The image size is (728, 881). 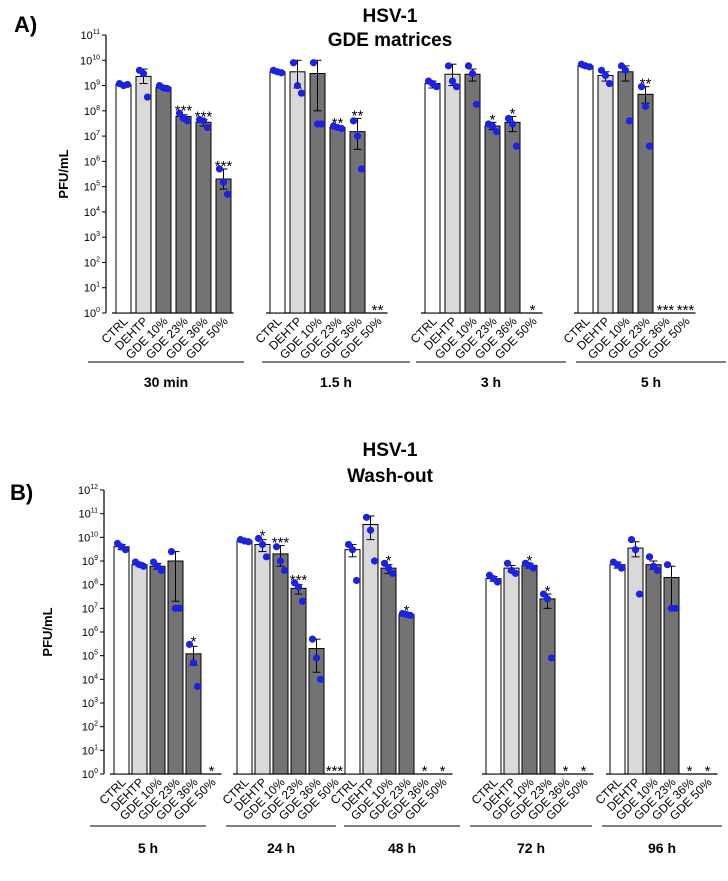 I want to click on group-label: 48 h, so click(x=402, y=848).